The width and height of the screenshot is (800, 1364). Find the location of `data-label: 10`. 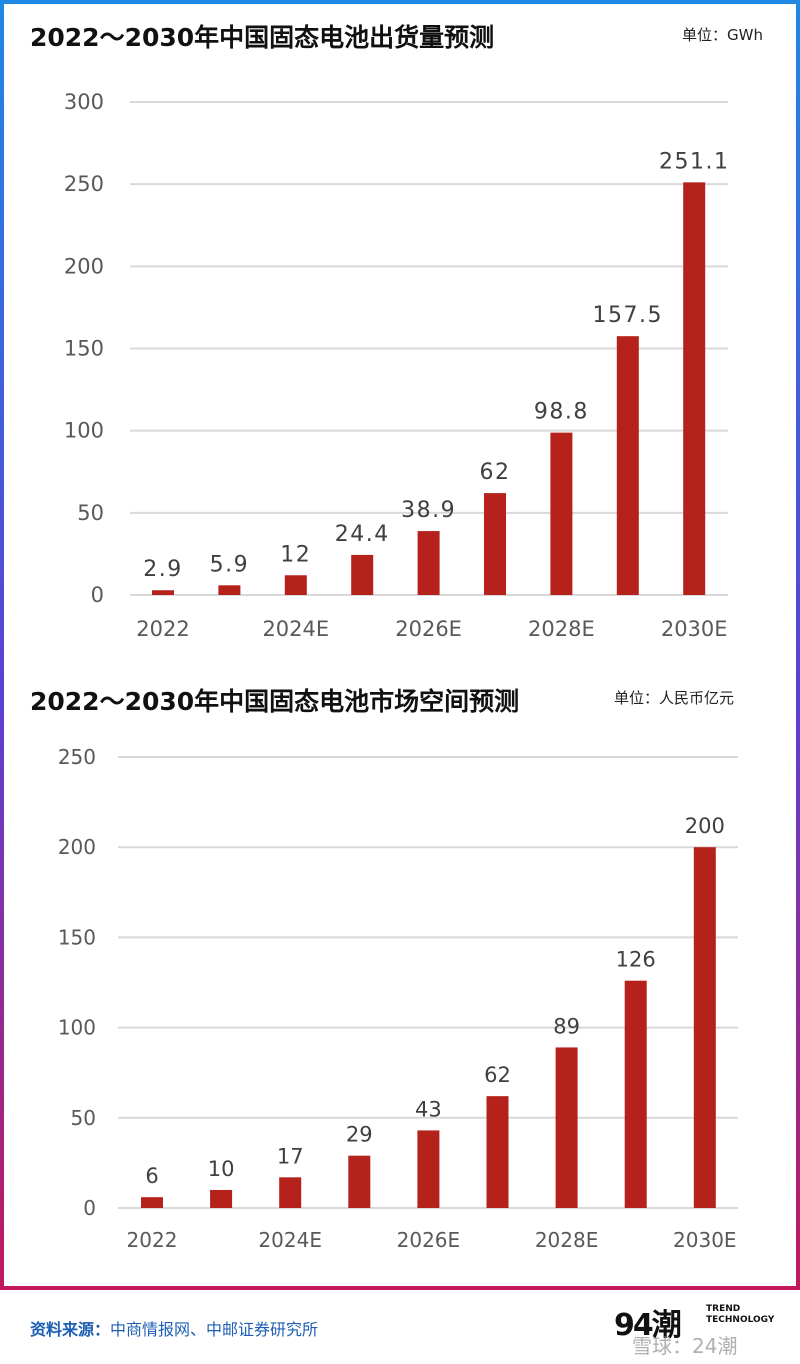

data-label: 10 is located at coordinates (221, 1169).